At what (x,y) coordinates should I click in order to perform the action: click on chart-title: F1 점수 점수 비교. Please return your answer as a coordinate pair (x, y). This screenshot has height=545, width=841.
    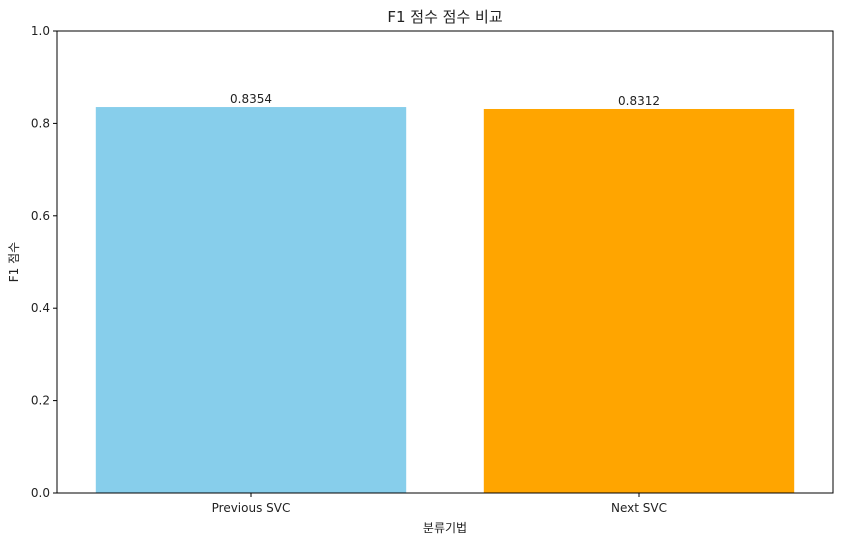
    Looking at the image, I should click on (444, 17).